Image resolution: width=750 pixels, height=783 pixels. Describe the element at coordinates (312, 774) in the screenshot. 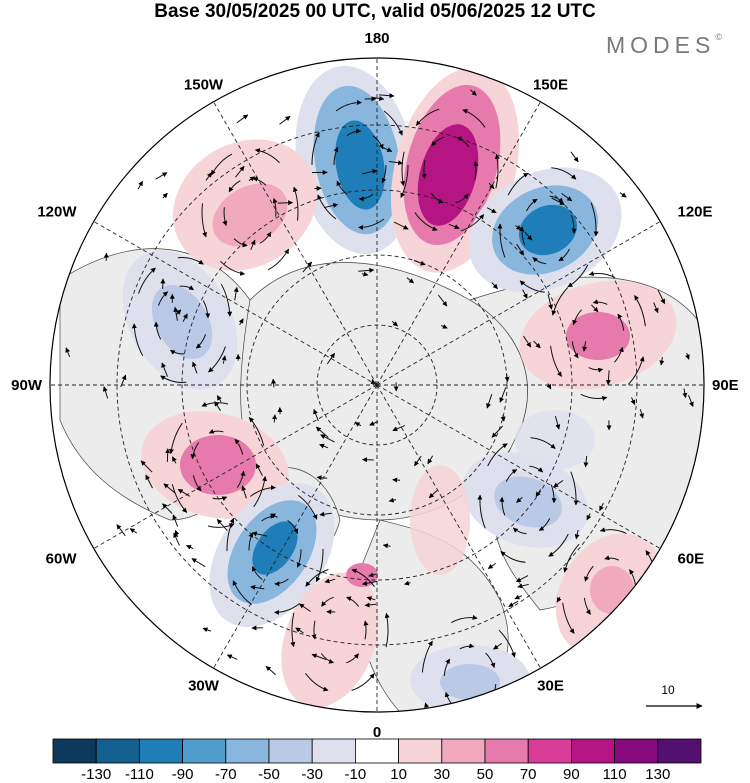

I see `colorbar-tick-label: -30` at that location.